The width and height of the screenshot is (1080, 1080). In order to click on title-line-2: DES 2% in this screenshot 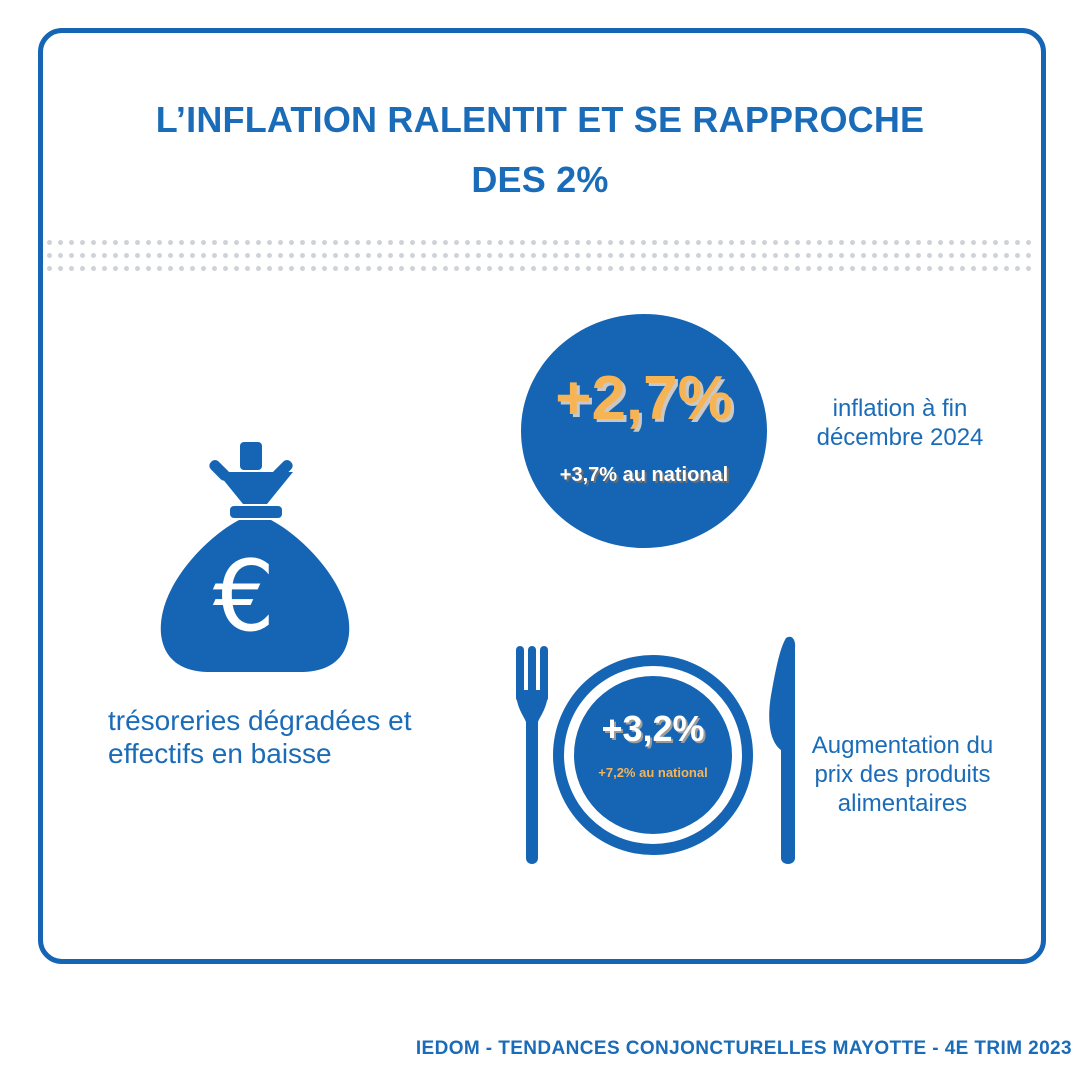, I will do `click(540, 179)`.